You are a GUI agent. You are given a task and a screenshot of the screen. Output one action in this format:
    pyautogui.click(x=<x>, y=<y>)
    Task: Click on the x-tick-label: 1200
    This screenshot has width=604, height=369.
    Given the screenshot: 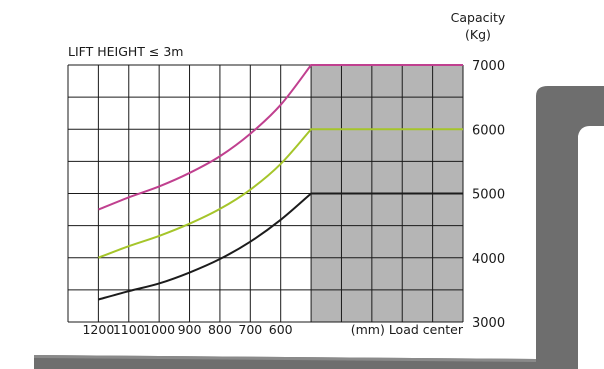 What is the action you would take?
    pyautogui.click(x=98, y=329)
    